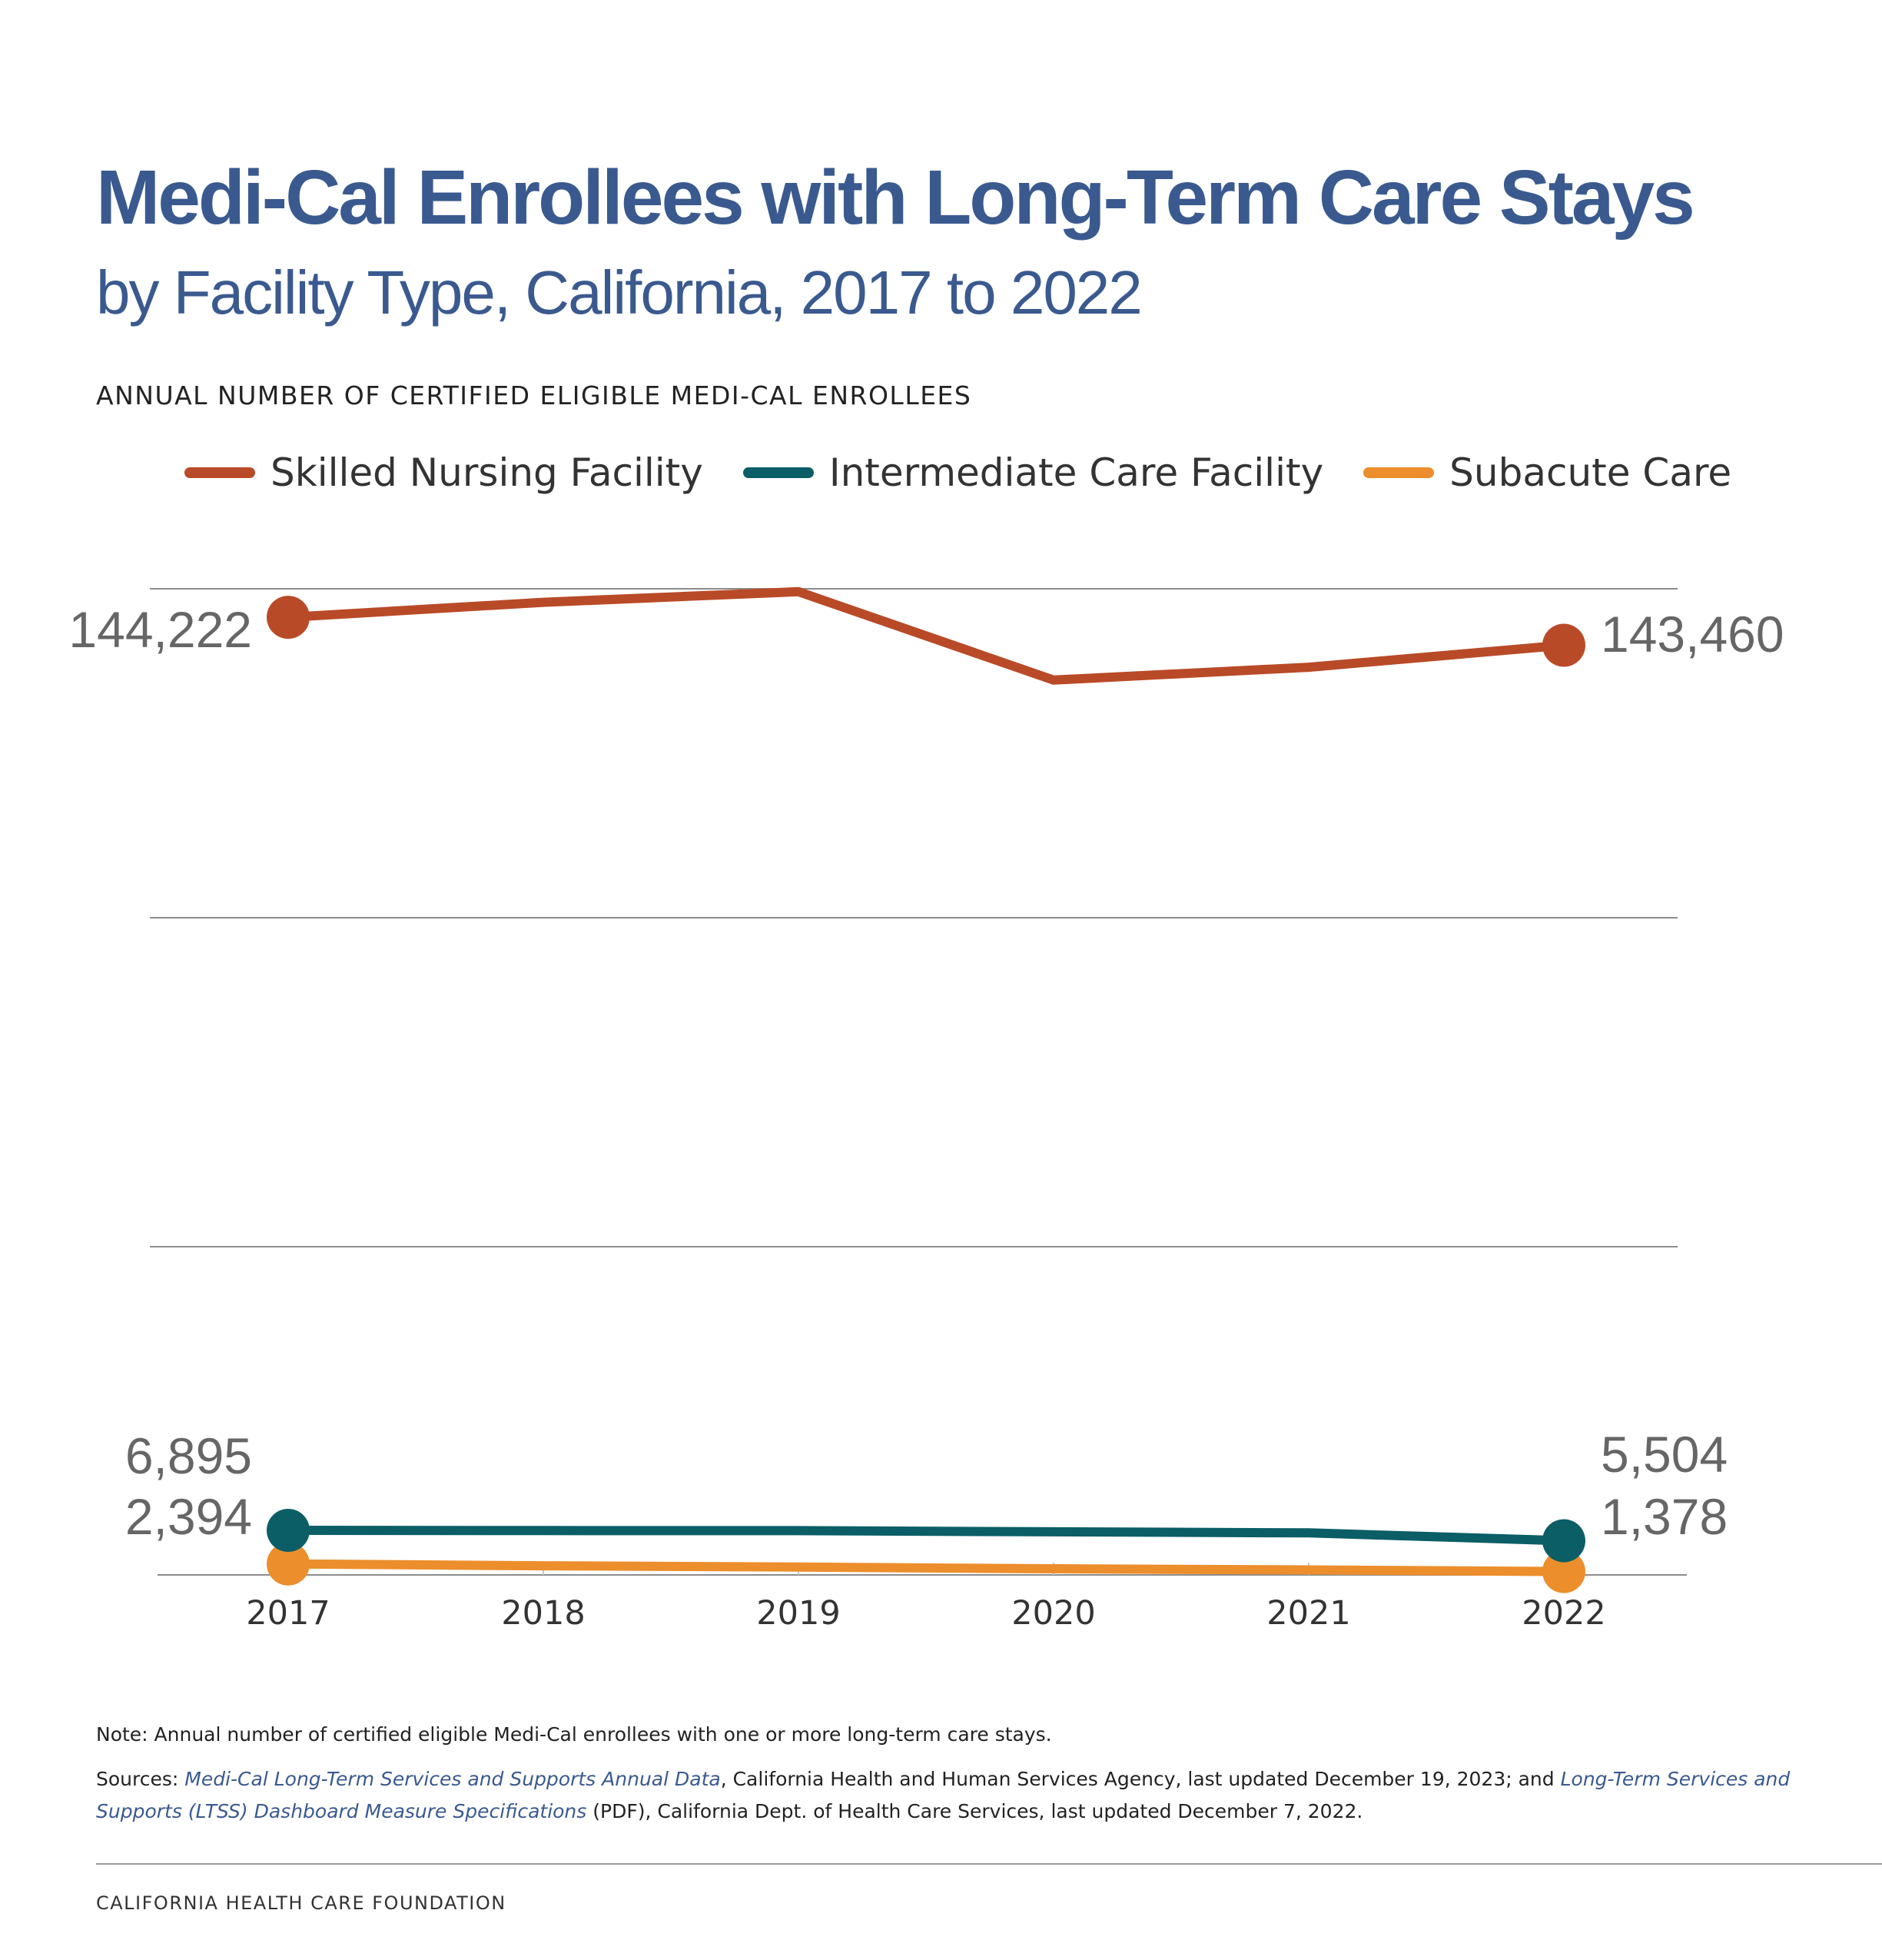 This screenshot has width=1882, height=1960. I want to click on series-line-intermediate-care-facility, so click(926, 1536).